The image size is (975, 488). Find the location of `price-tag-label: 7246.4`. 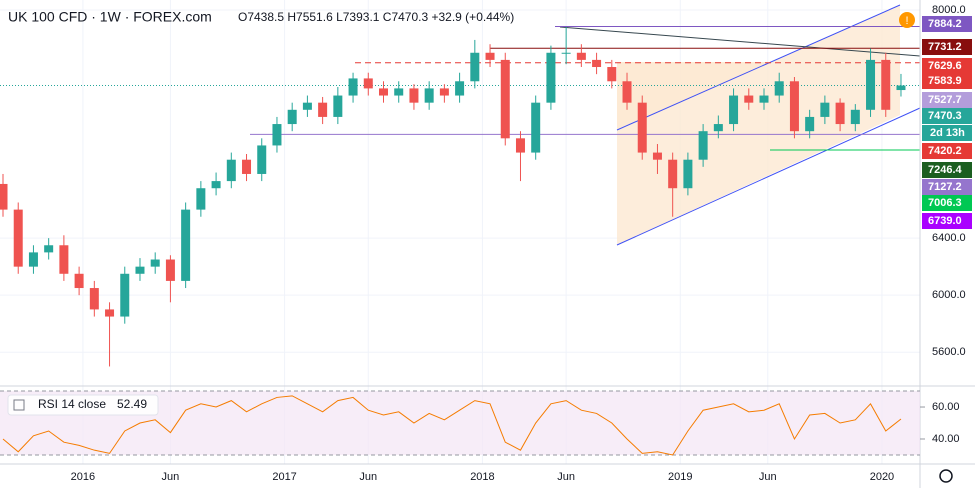

price-tag-label: 7246.4 is located at coordinates (945, 170).